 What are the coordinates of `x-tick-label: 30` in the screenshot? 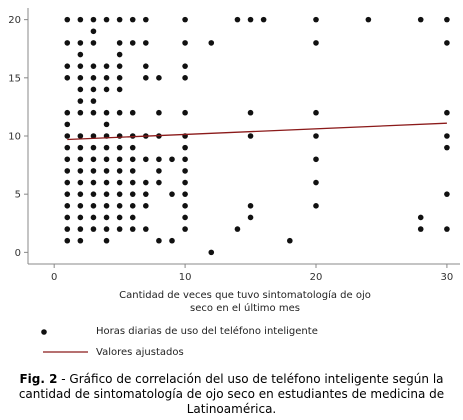 It's located at (447, 277).